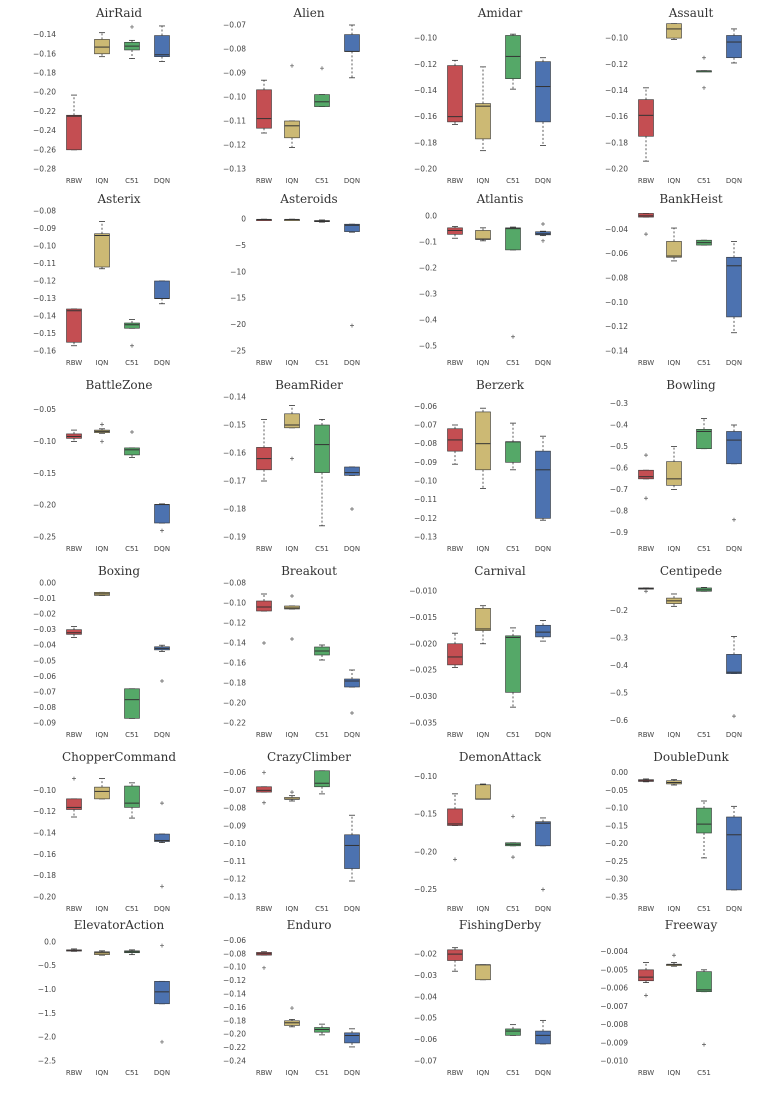  I want to click on y-tick-label: −0.03, so click(425, 975).